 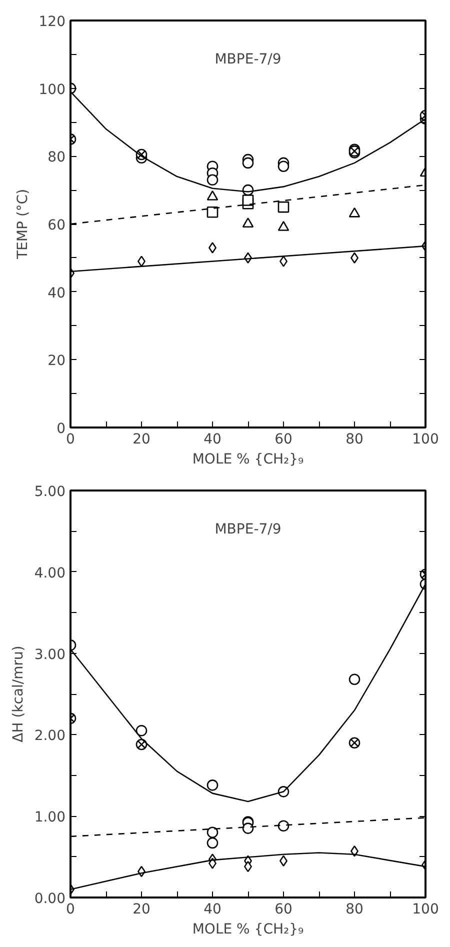 I want to click on y-tick-label: 2.00, so click(x=50, y=736).